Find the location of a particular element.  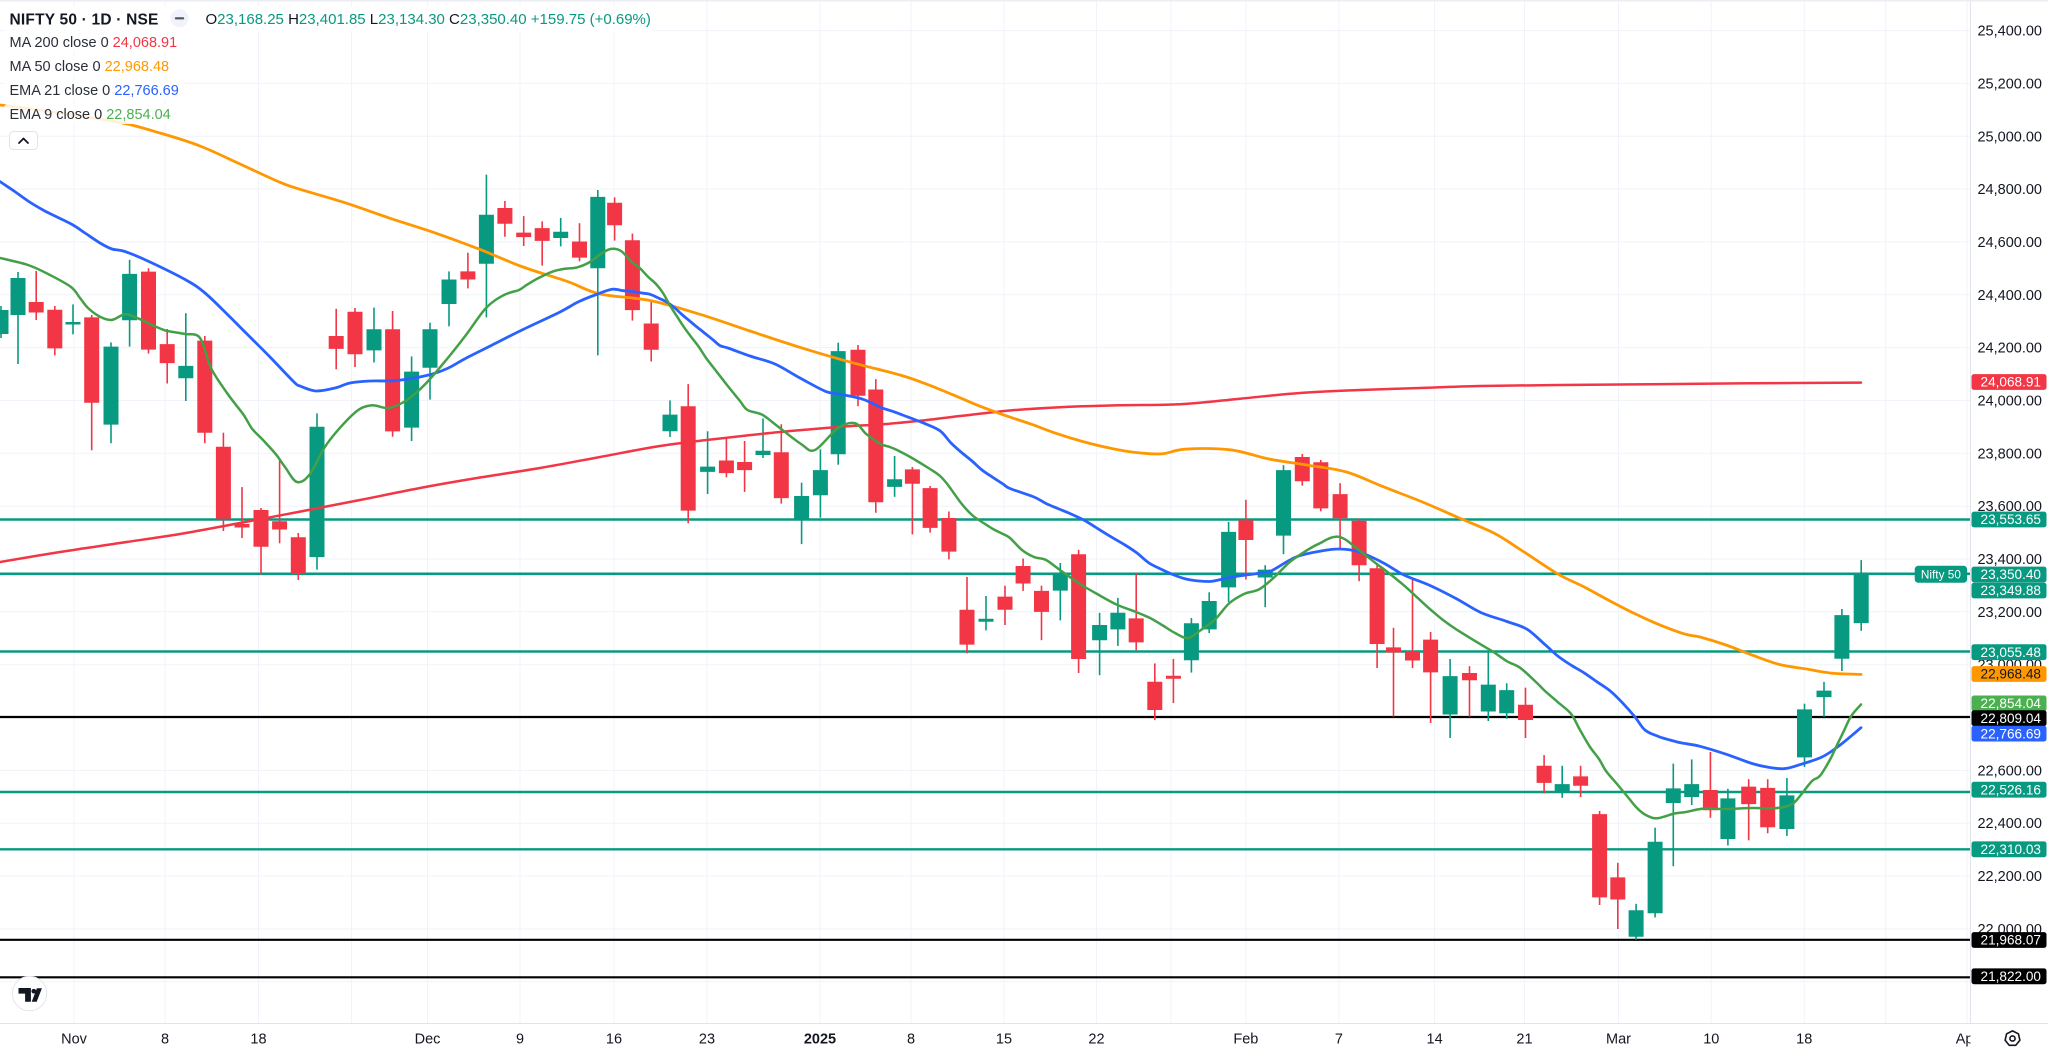

svg-text: MA 200 close 0 24,068.91 is located at coordinates (94, 43).